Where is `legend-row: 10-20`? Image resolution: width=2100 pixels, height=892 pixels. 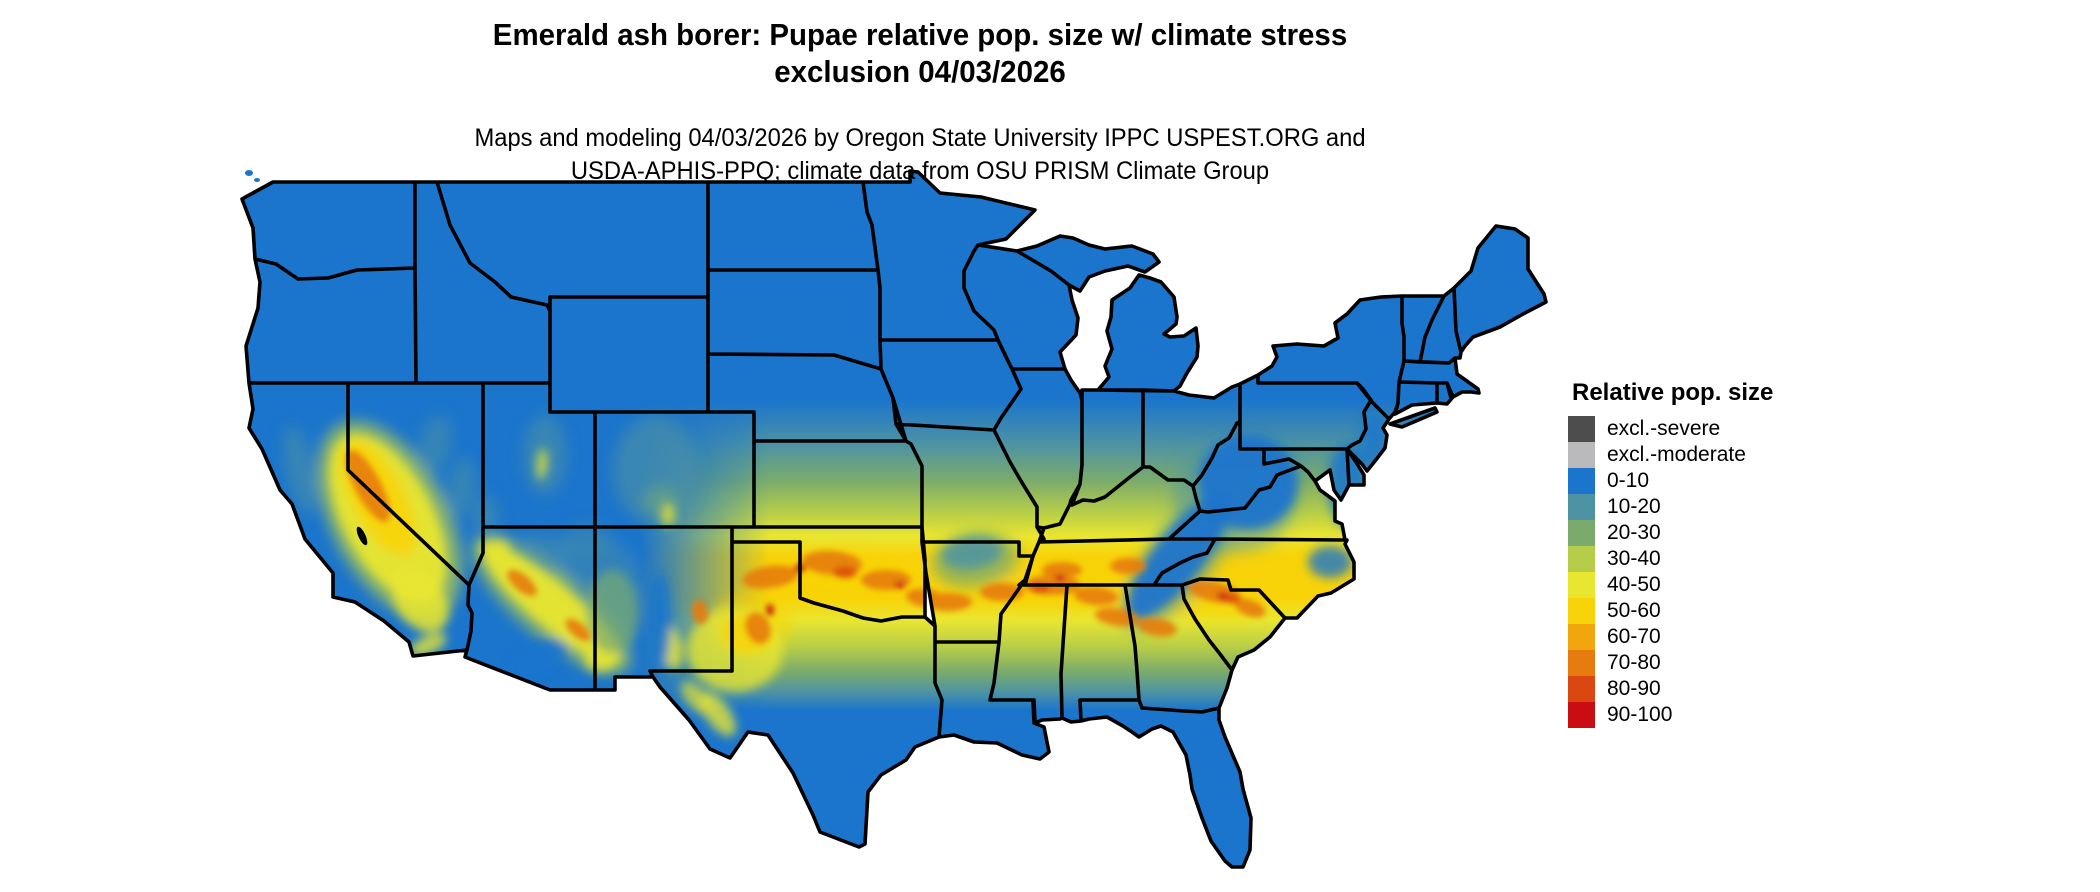
legend-row: 10-20 is located at coordinates (1670, 507).